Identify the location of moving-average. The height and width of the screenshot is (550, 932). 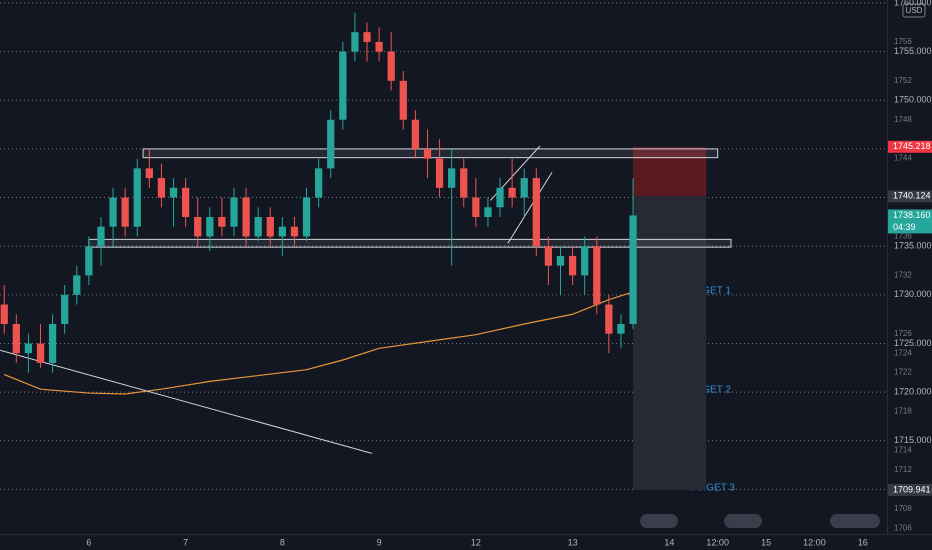
(319, 343).